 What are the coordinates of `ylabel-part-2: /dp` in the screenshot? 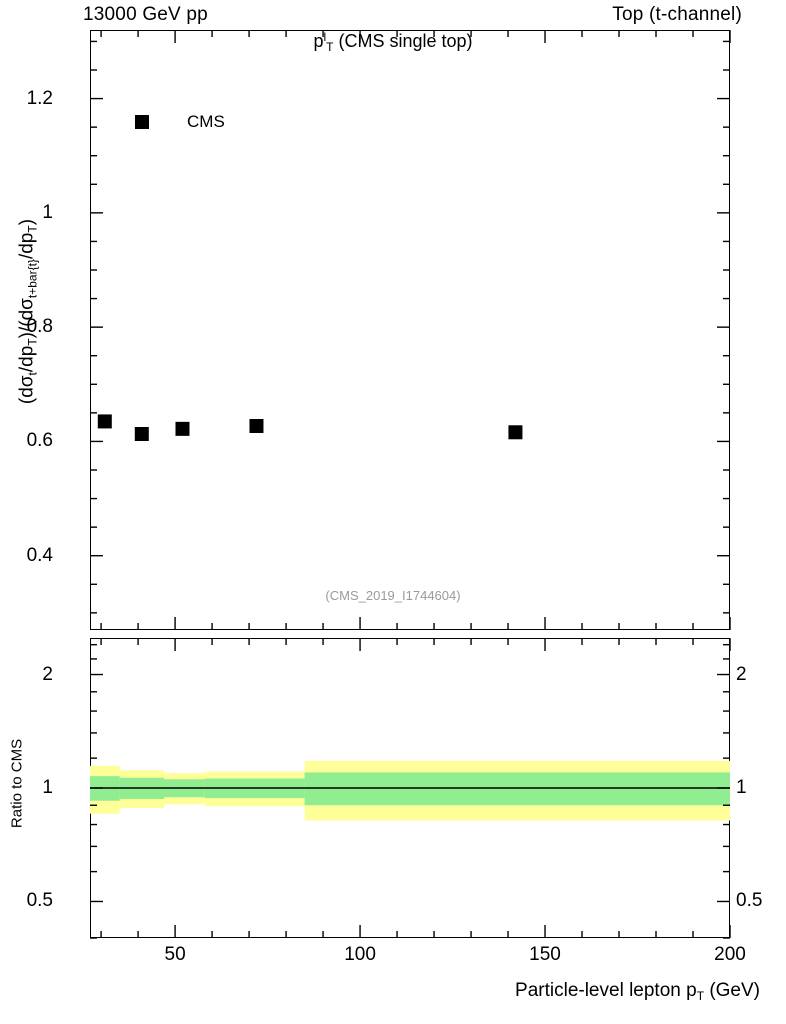 It's located at (27, 359).